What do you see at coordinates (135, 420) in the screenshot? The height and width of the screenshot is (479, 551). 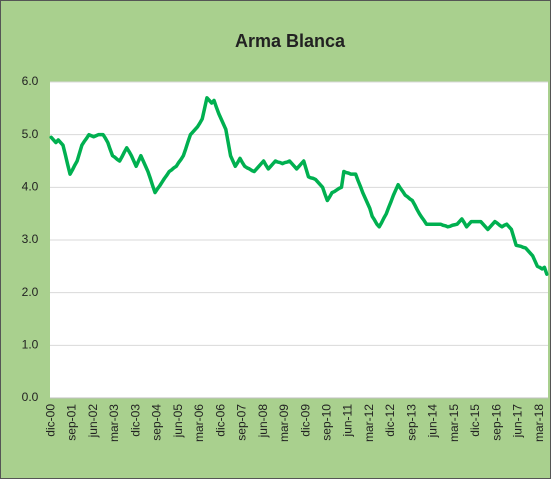 I see `x-tick-label: dic-03` at bounding box center [135, 420].